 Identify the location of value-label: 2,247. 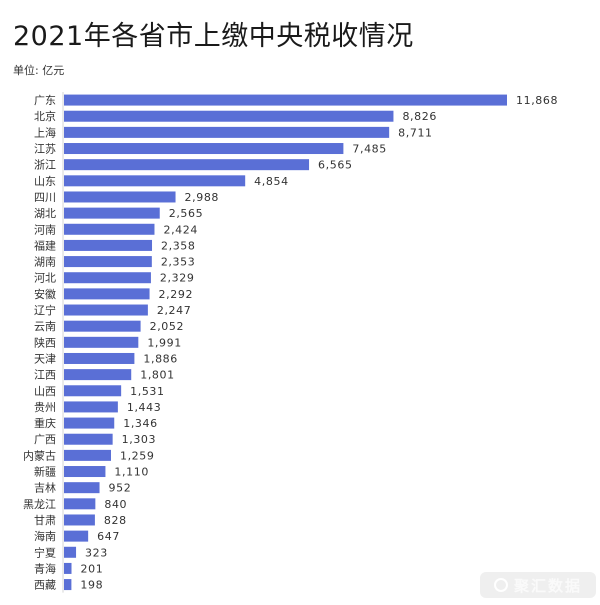
(174, 310).